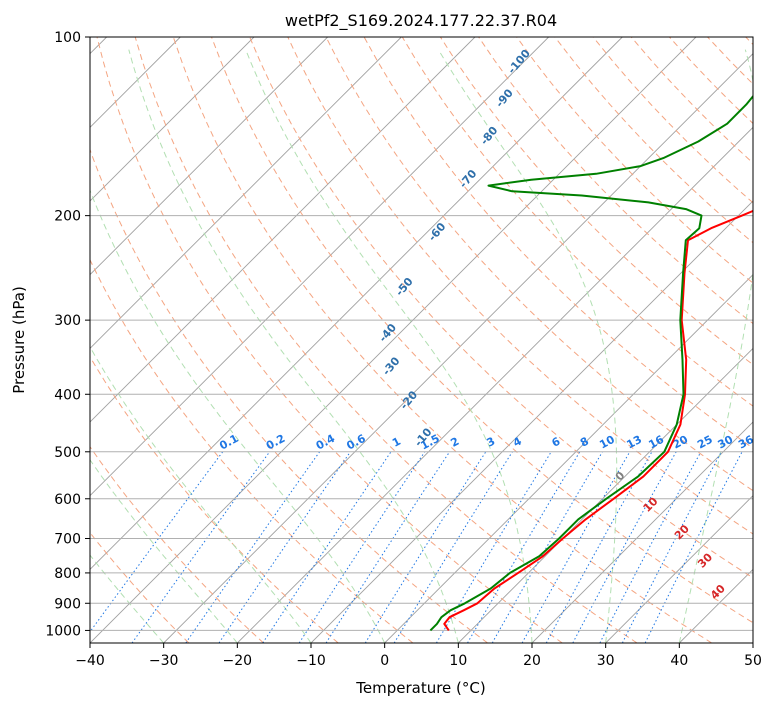  What do you see at coordinates (753, 661) in the screenshot?
I see `x-tick-label: 50` at bounding box center [753, 661].